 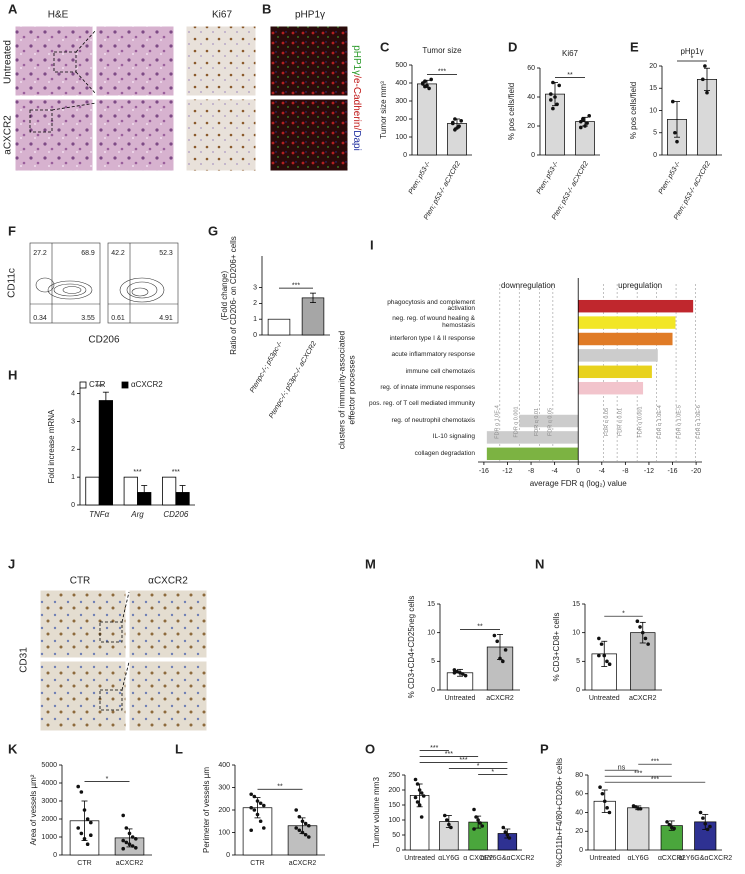 What do you see at coordinates (544, 748) in the screenshot?
I see `panel-label: P` at bounding box center [544, 748].